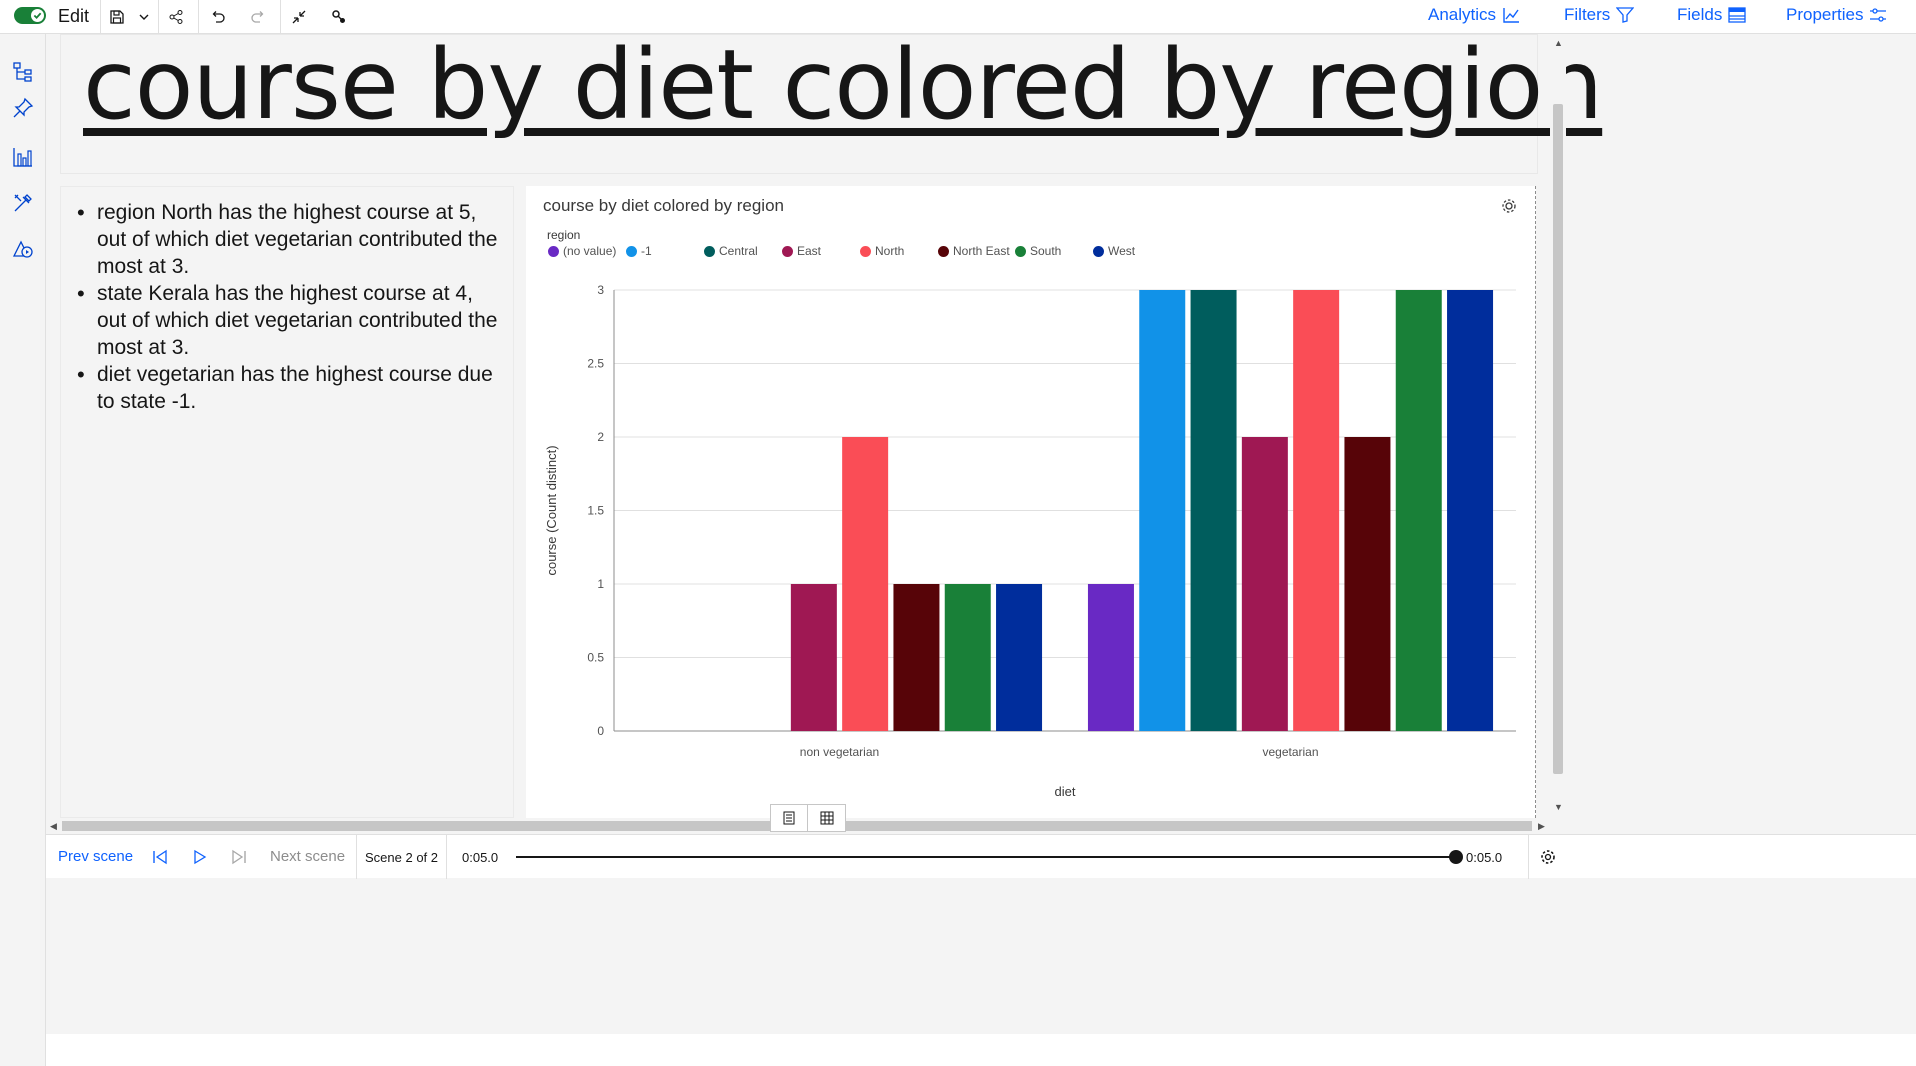 This screenshot has width=1916, height=1066. I want to click on chart-title: course by diet colored by region, so click(663, 205).